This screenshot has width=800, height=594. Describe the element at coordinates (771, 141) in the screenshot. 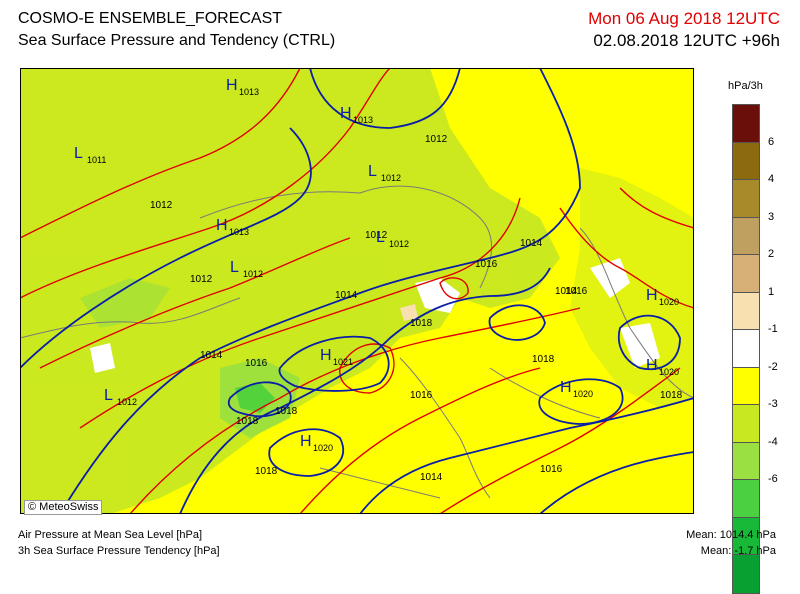

I see `legend-label: 6` at that location.